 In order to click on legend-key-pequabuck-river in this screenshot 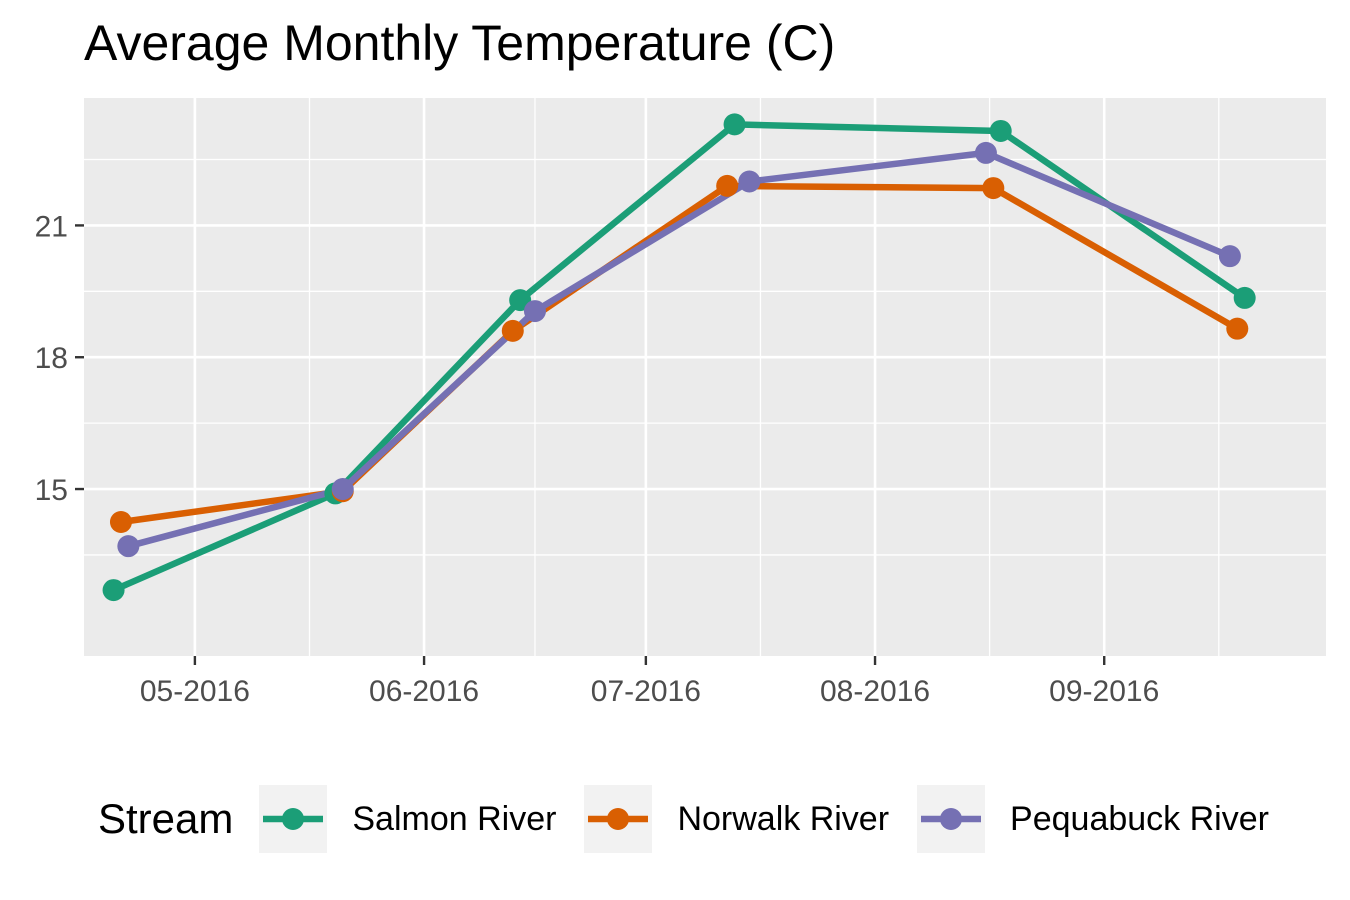, I will do `click(951, 819)`.